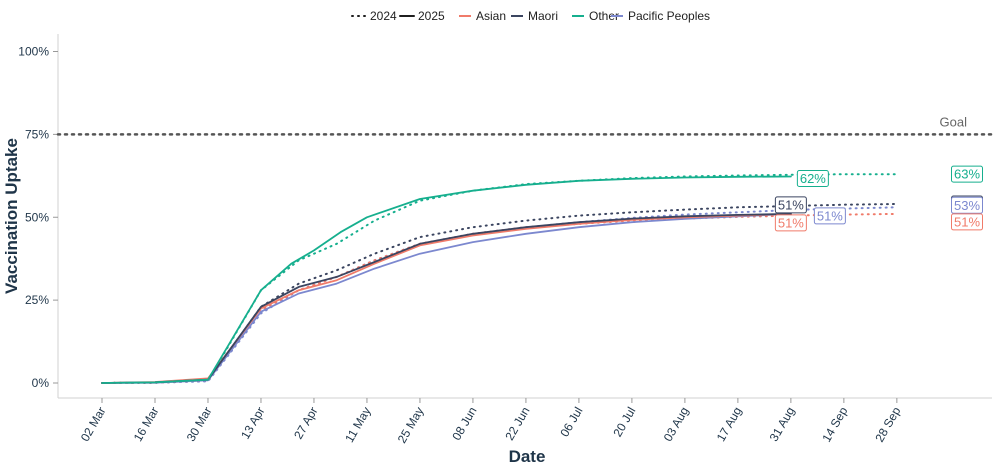 The height and width of the screenshot is (466, 1000). What do you see at coordinates (431, 16) in the screenshot?
I see `legend-label-2025: 2025` at bounding box center [431, 16].